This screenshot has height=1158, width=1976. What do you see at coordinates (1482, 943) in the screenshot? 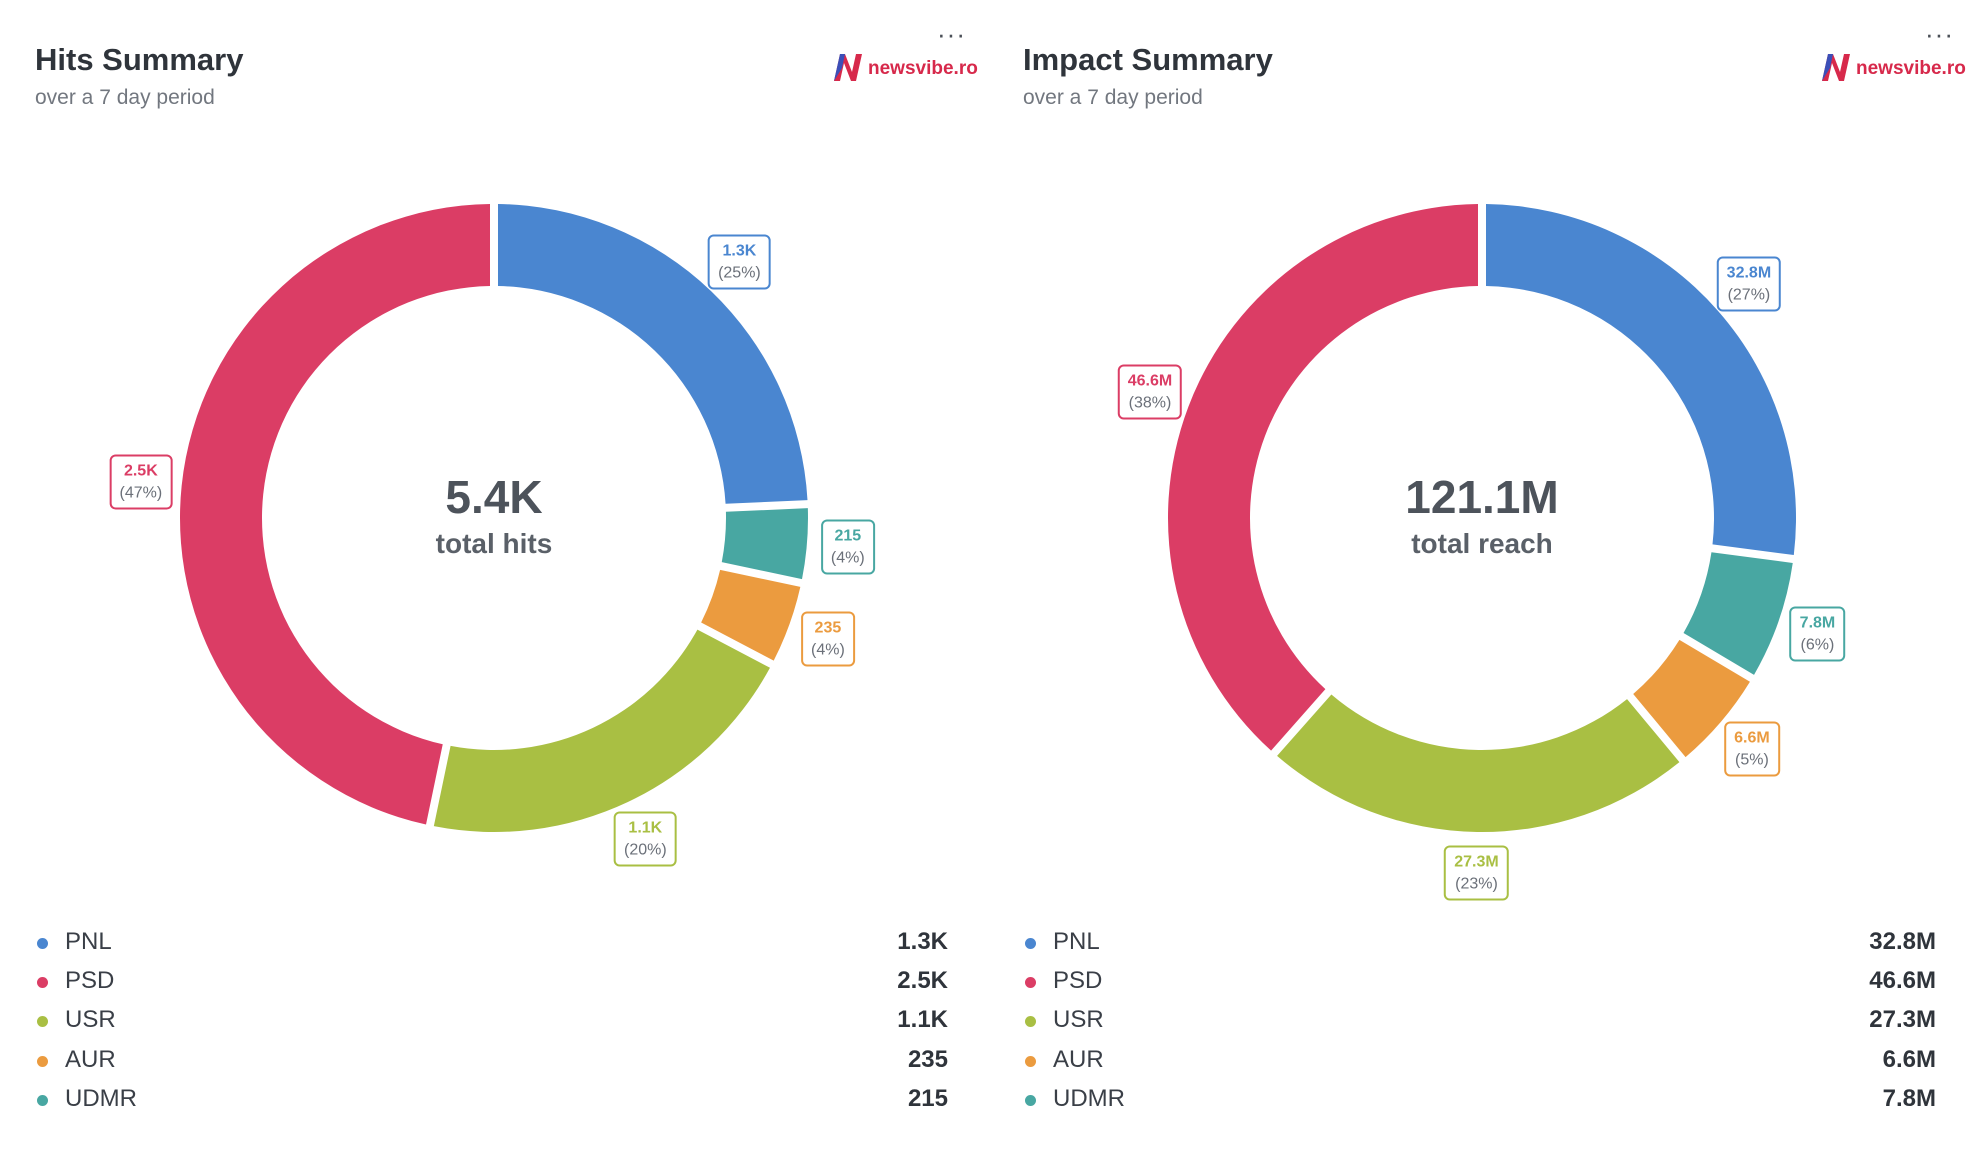
I see `legend-item: PNL 32.8M` at bounding box center [1482, 943].